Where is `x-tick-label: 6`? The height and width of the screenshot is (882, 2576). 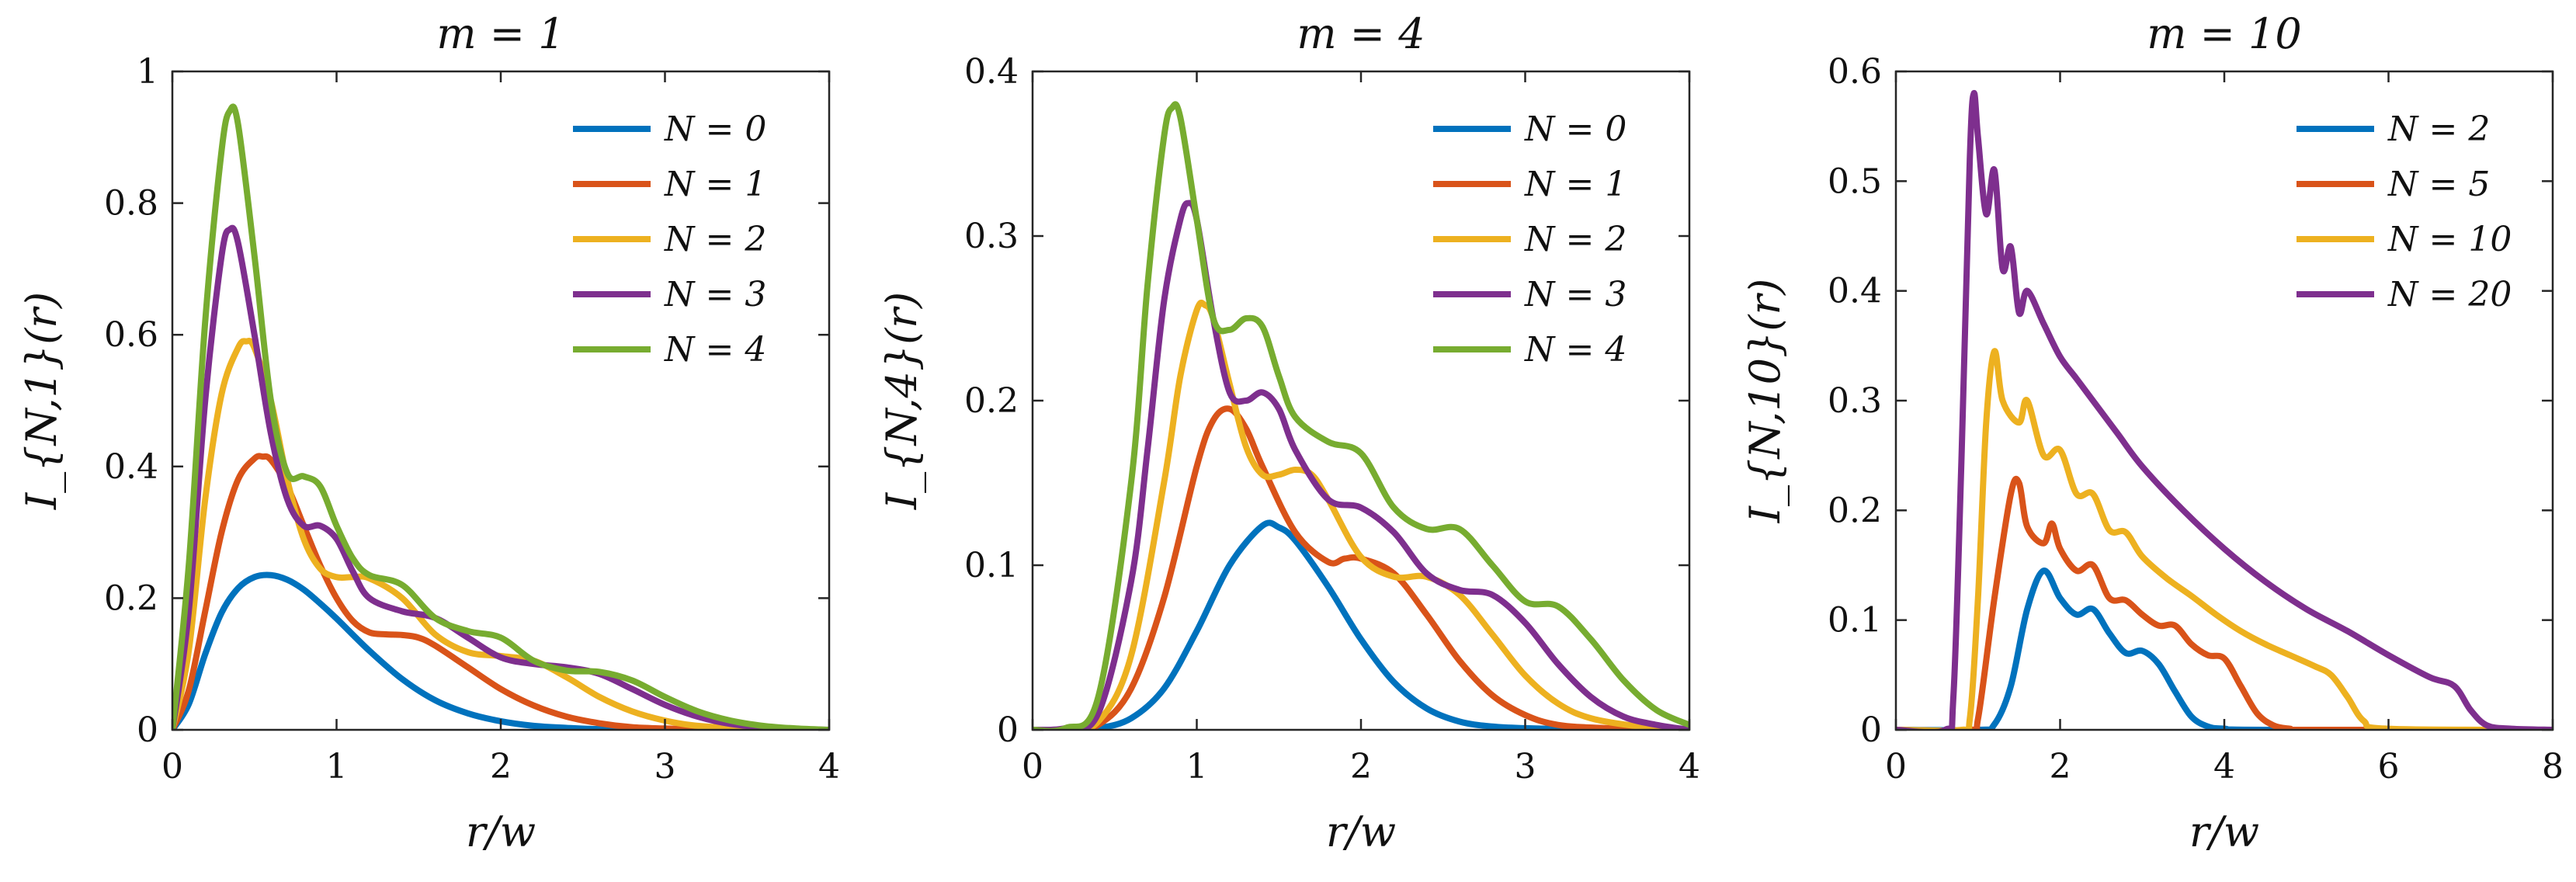
x-tick-label: 6 is located at coordinates (2389, 767).